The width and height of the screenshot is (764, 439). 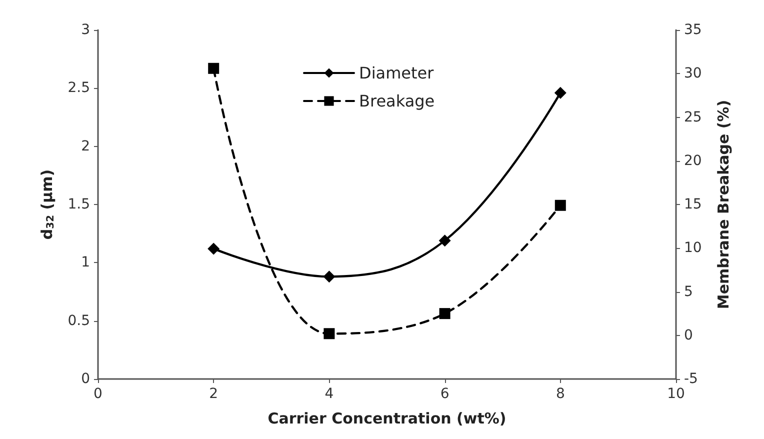 I want to click on legend-label: Breakage, so click(x=397, y=101).